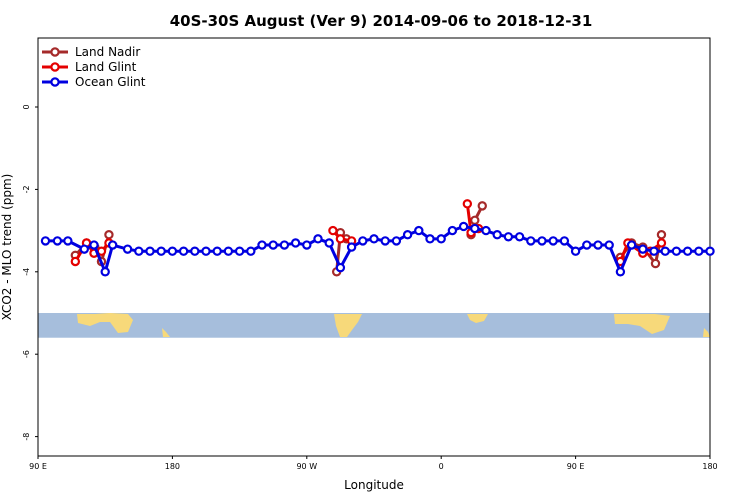  Describe the element at coordinates (7, 247) in the screenshot. I see `y-axis-label: XCO2 - MLO trend (ppm)` at that location.